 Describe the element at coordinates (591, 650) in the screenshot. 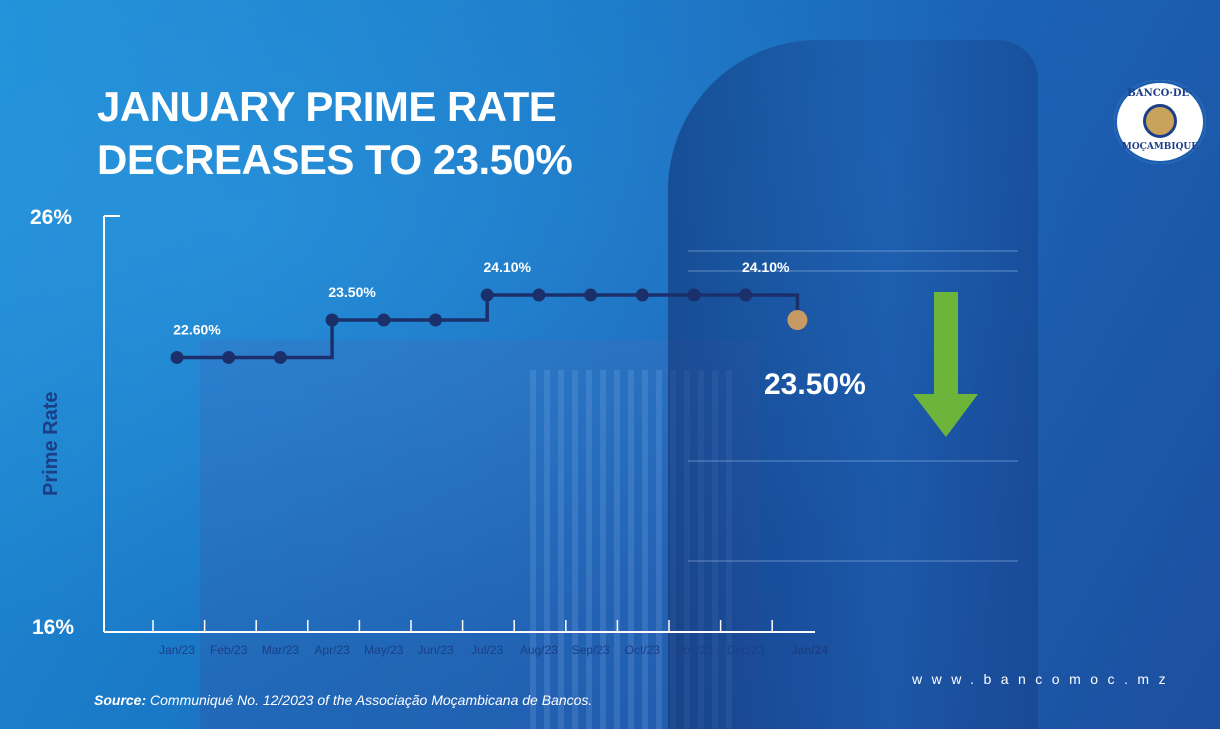

I see `x-tick-label: Sep/23` at that location.